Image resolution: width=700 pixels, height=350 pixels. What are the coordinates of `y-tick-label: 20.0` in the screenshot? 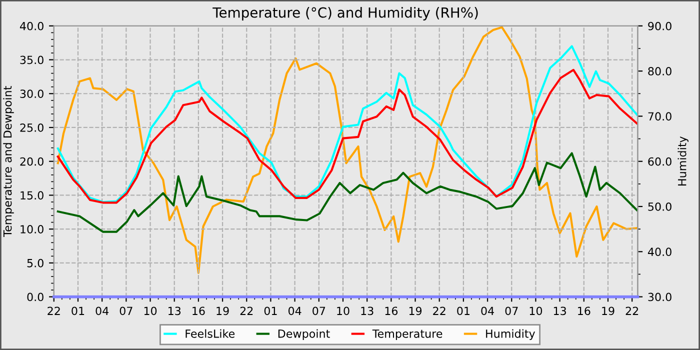 It's located at (32, 161).